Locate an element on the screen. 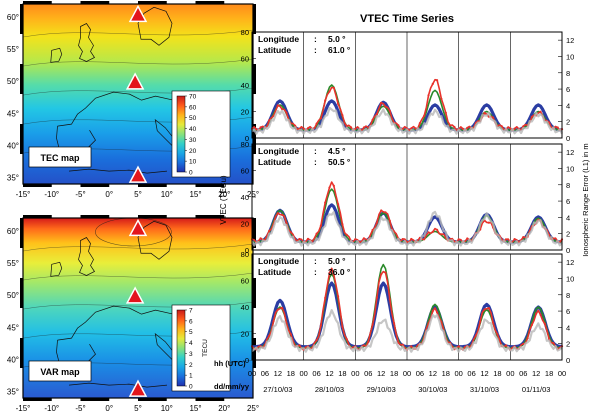 The width and height of the screenshot is (600, 412). colorbar-tick-label: 30 is located at coordinates (193, 140).